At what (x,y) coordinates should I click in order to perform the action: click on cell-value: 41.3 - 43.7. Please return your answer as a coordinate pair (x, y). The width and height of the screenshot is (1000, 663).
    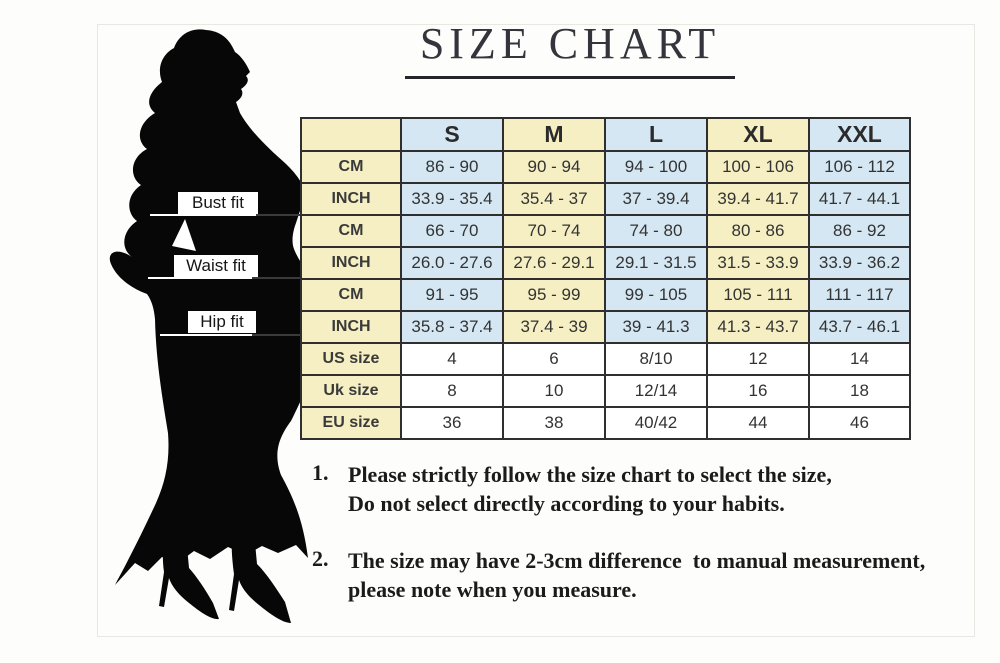
    Looking at the image, I should click on (758, 327).